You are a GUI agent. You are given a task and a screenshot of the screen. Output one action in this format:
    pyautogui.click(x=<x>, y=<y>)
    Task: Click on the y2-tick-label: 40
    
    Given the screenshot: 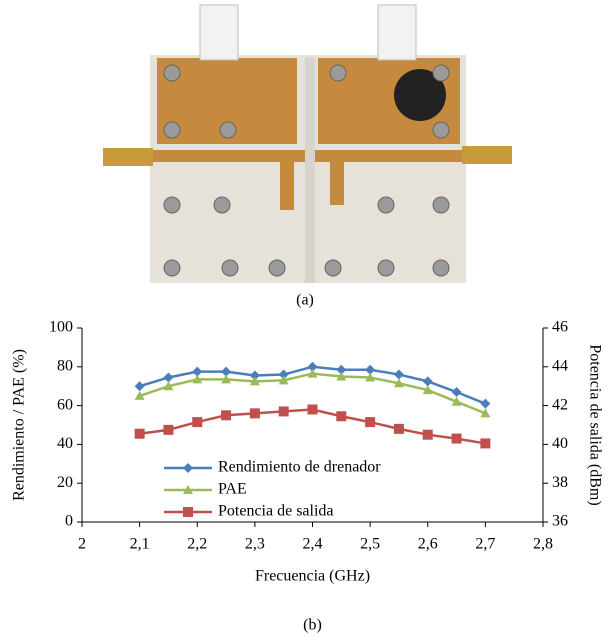 What is the action you would take?
    pyautogui.click(x=560, y=443)
    